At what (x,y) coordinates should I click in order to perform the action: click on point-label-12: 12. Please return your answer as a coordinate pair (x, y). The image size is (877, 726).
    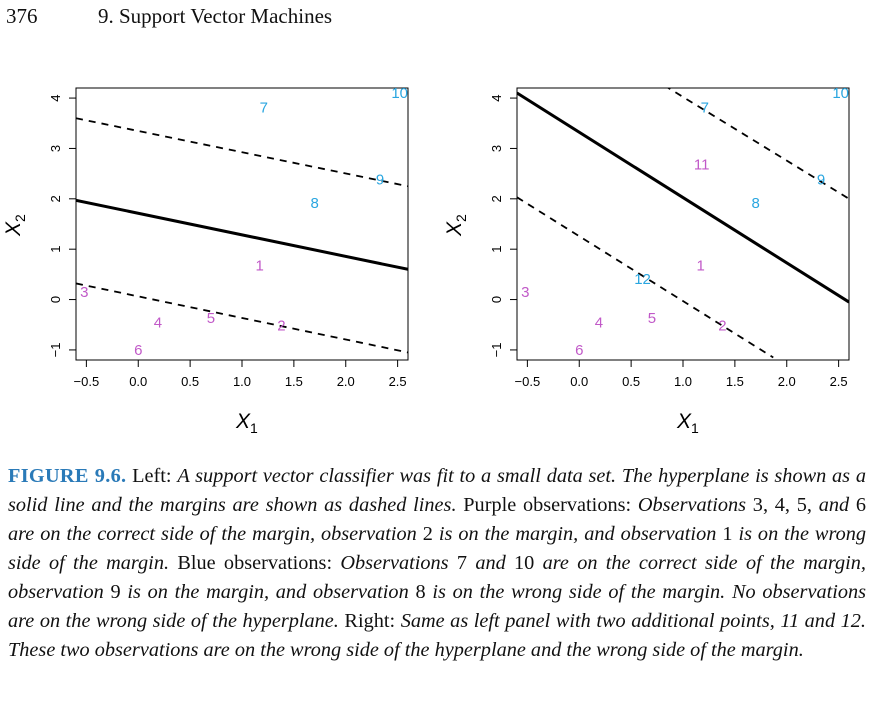
    Looking at the image, I should click on (642, 279).